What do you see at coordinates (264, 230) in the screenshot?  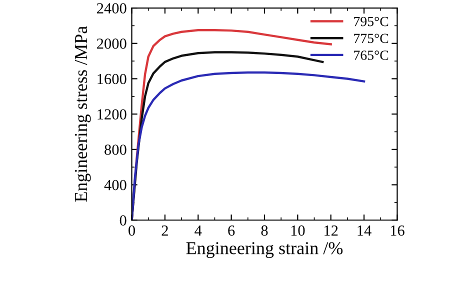 I see `x-tick-label: 8` at bounding box center [264, 230].